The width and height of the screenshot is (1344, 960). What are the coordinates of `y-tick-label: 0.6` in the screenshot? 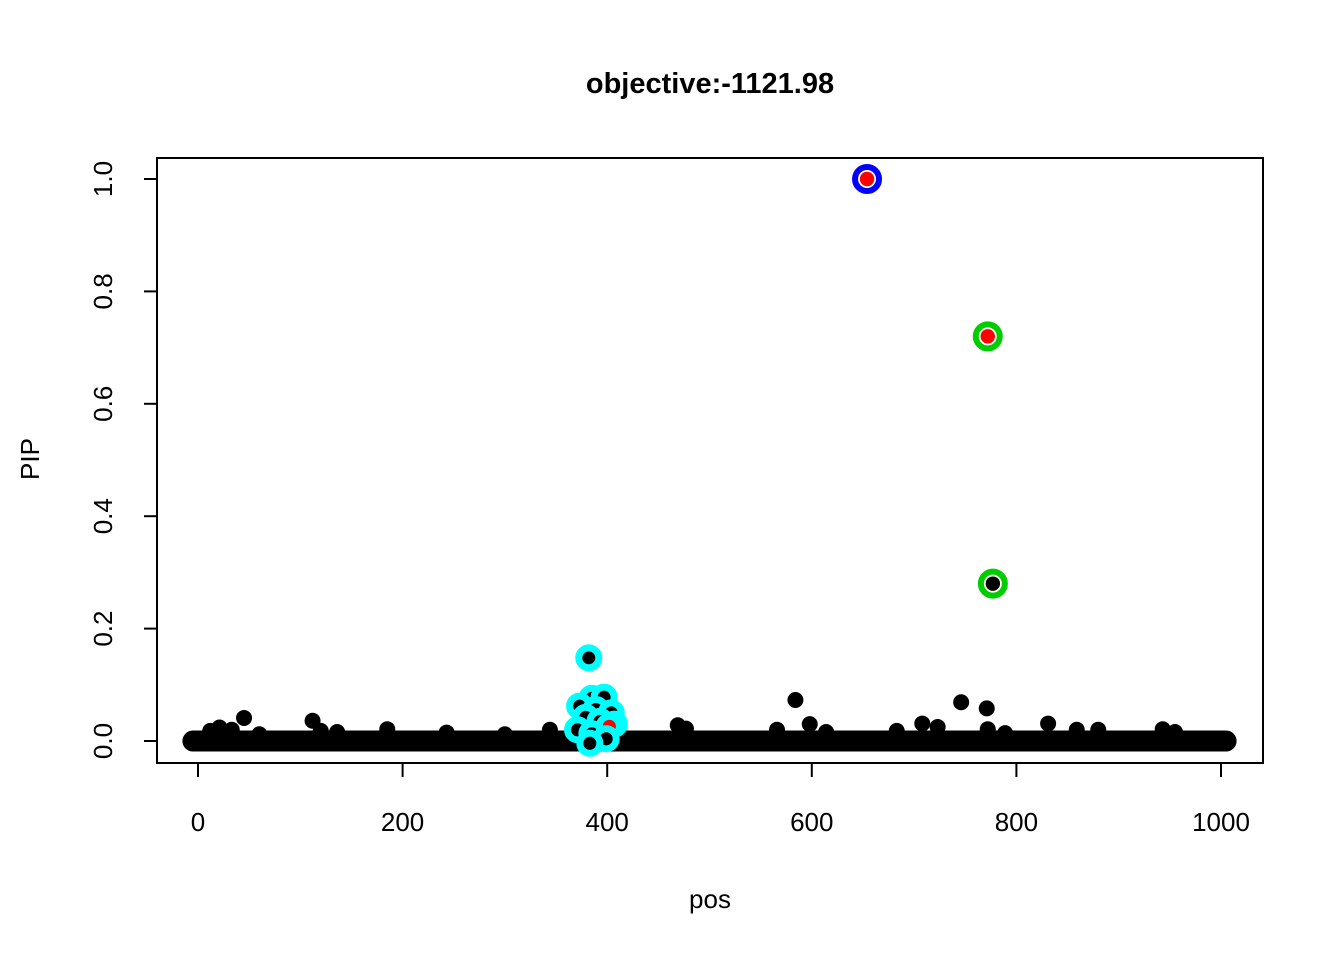 It's located at (103, 404).